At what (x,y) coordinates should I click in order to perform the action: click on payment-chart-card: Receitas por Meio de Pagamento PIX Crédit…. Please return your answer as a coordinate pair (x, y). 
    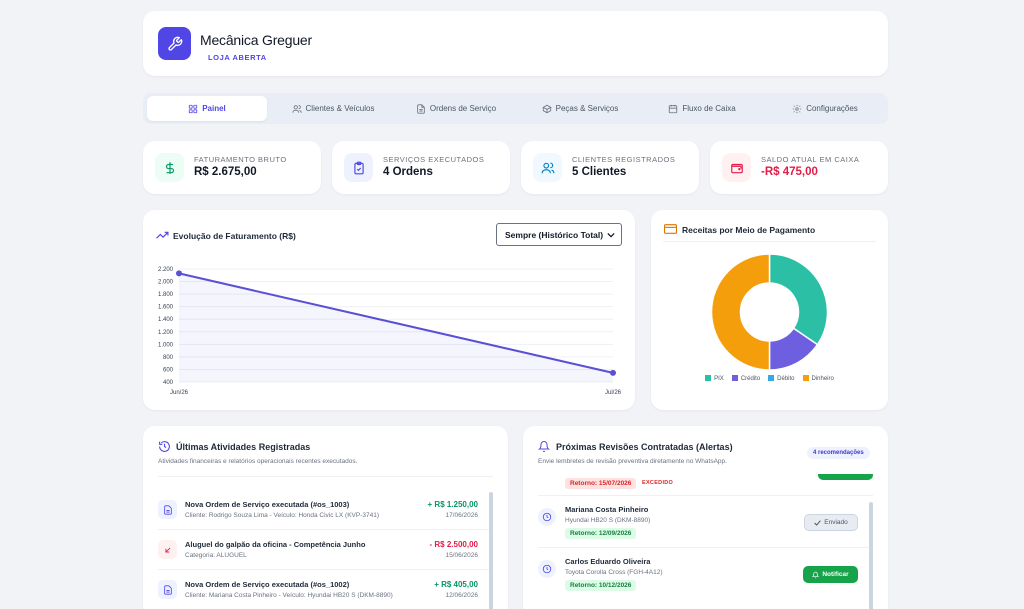
    Looking at the image, I should click on (769, 310).